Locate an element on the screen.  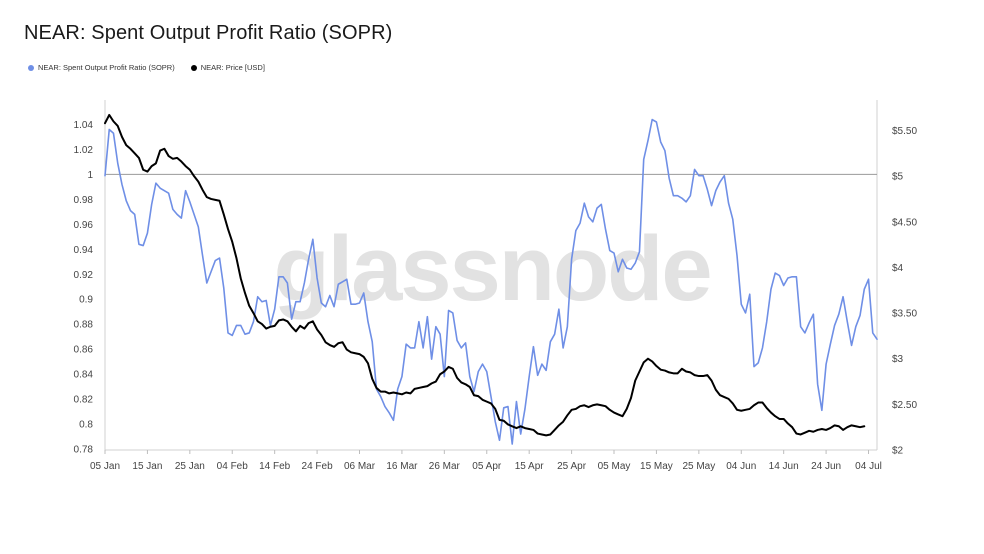
watermark: glassnode is located at coordinates (491, 269).